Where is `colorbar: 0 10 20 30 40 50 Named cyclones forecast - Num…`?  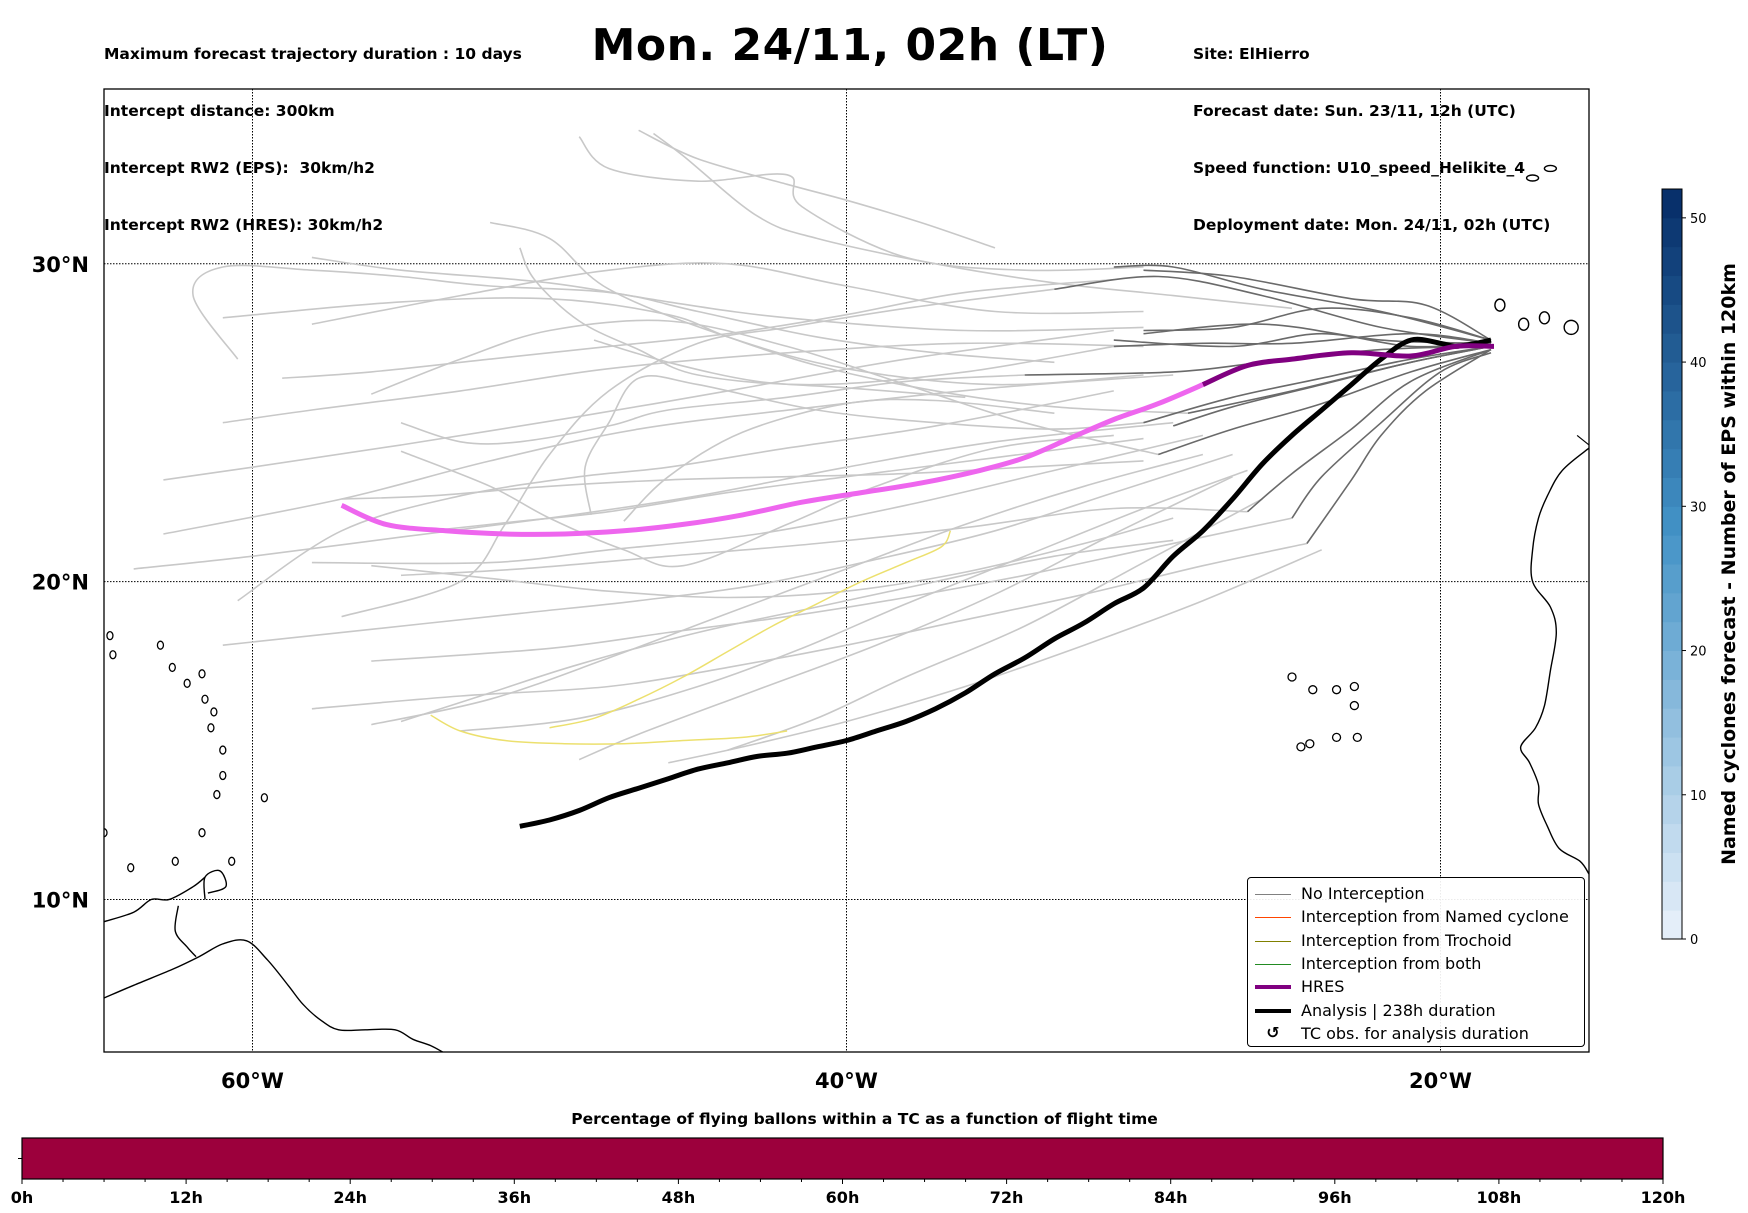
colorbar: 0 10 20 30 40 50 Named cyclones forecast - Num… is located at coordinates (1700, 568).